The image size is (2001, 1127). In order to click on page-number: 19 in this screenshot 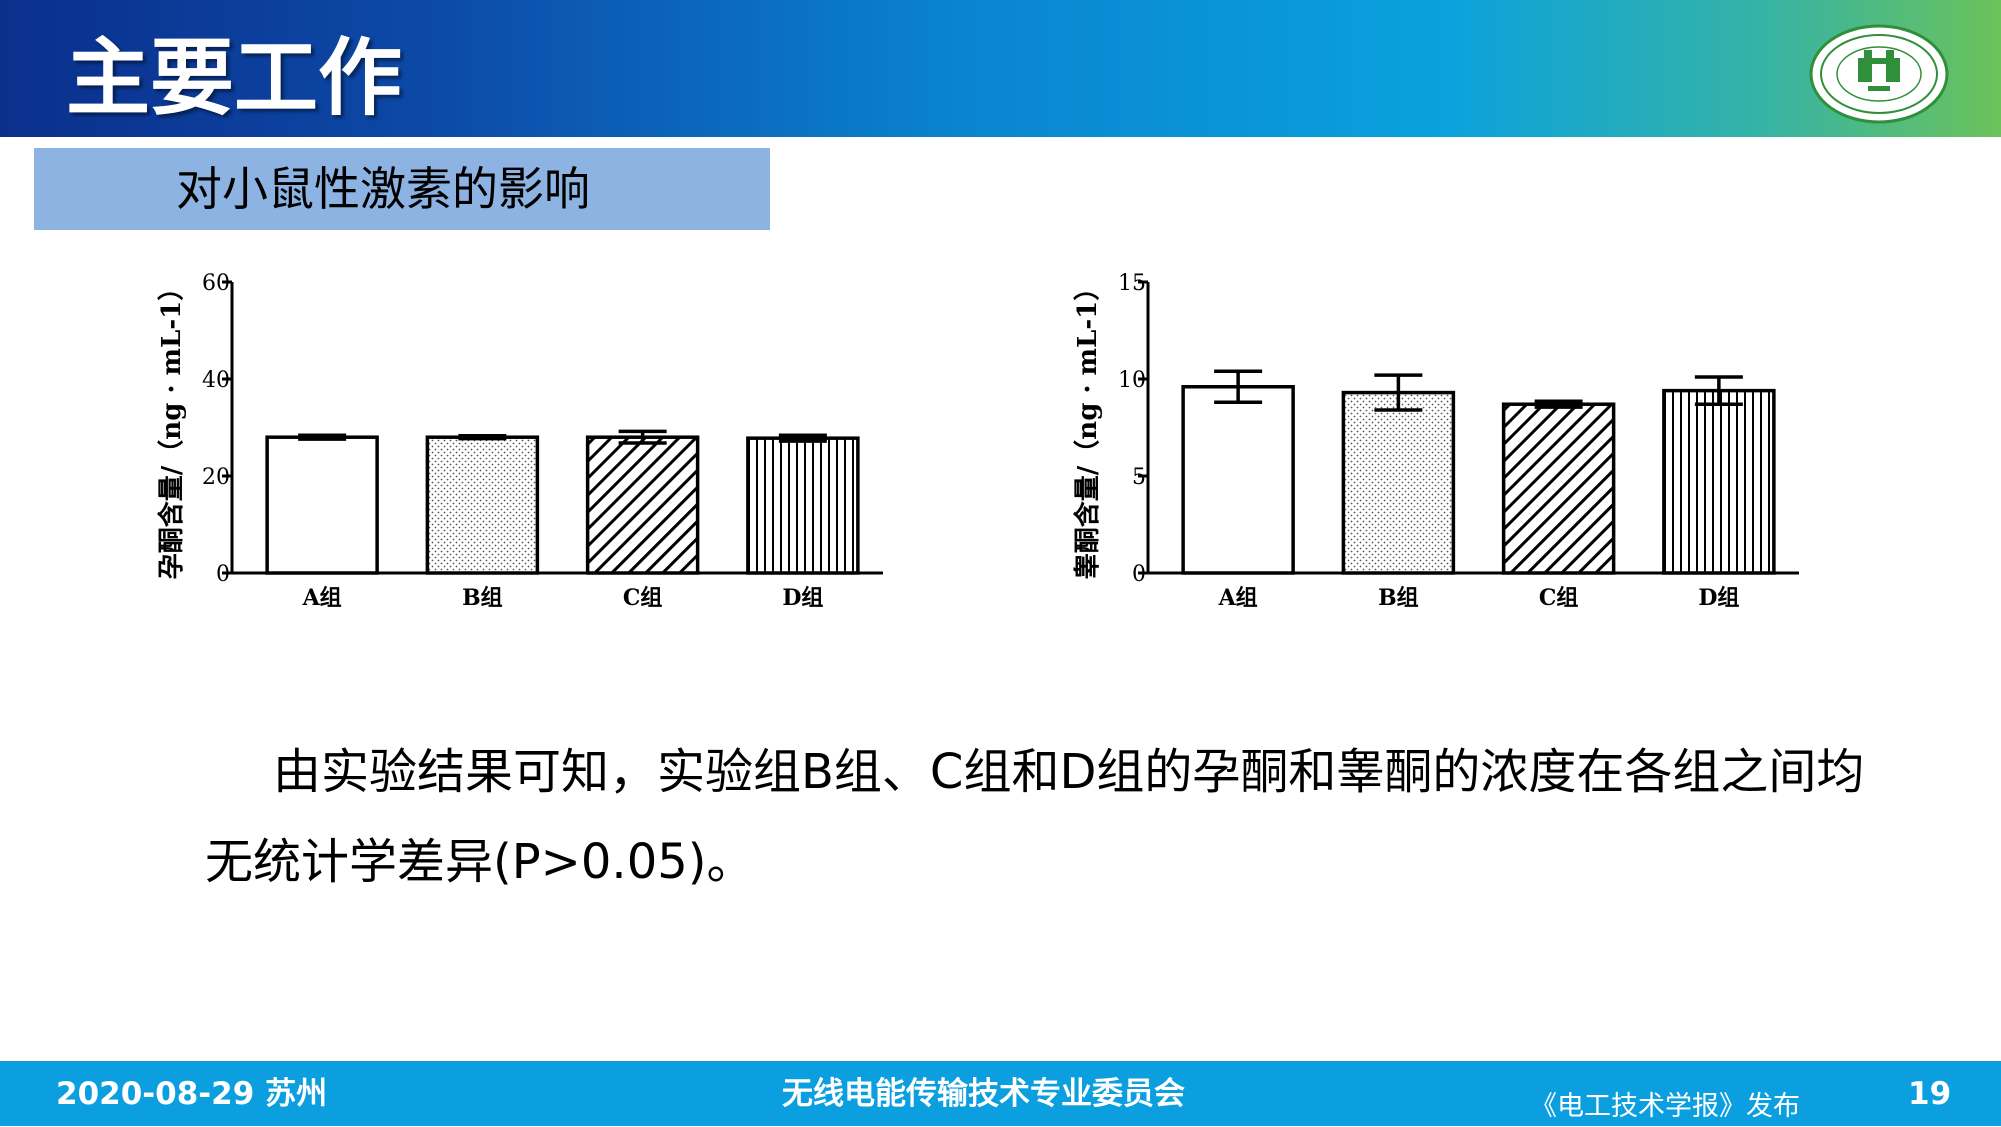, I will do `click(1930, 1094)`.